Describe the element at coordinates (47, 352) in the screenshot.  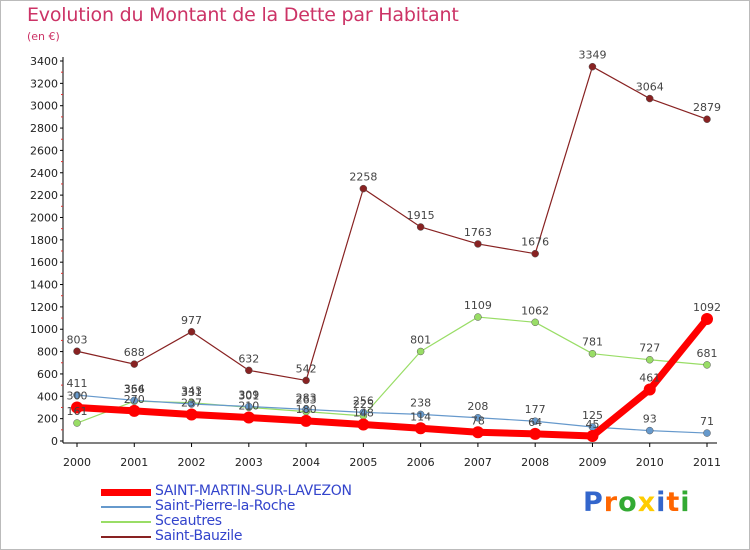
I see `y-tick-label: 800` at that location.